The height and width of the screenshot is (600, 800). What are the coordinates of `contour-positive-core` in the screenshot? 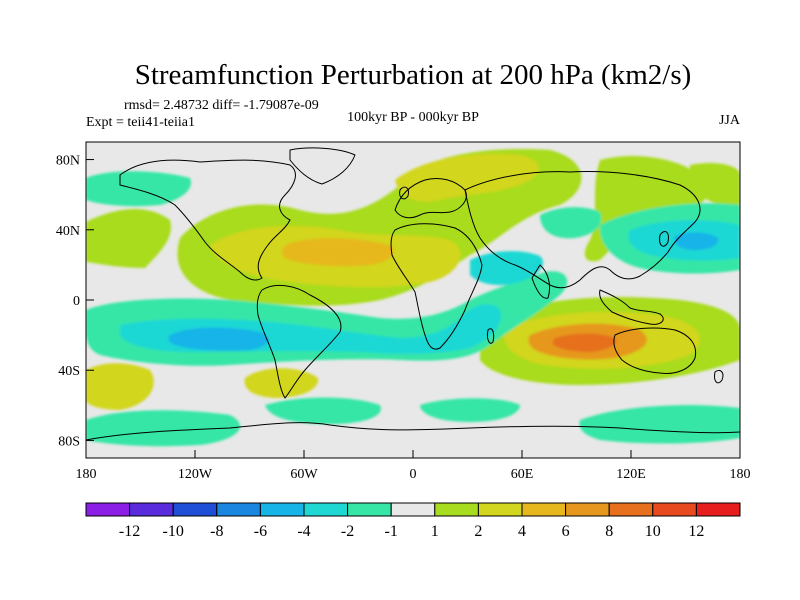 It's located at (338, 252).